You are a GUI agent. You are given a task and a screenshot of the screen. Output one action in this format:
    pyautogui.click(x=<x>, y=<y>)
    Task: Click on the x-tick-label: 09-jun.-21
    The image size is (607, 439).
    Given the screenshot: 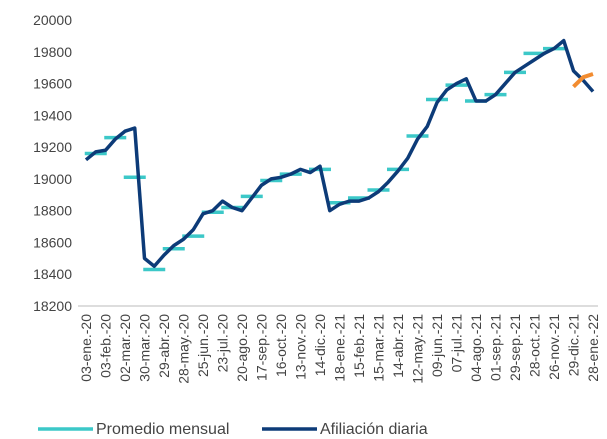 What is the action you would take?
    pyautogui.click(x=437, y=345)
    